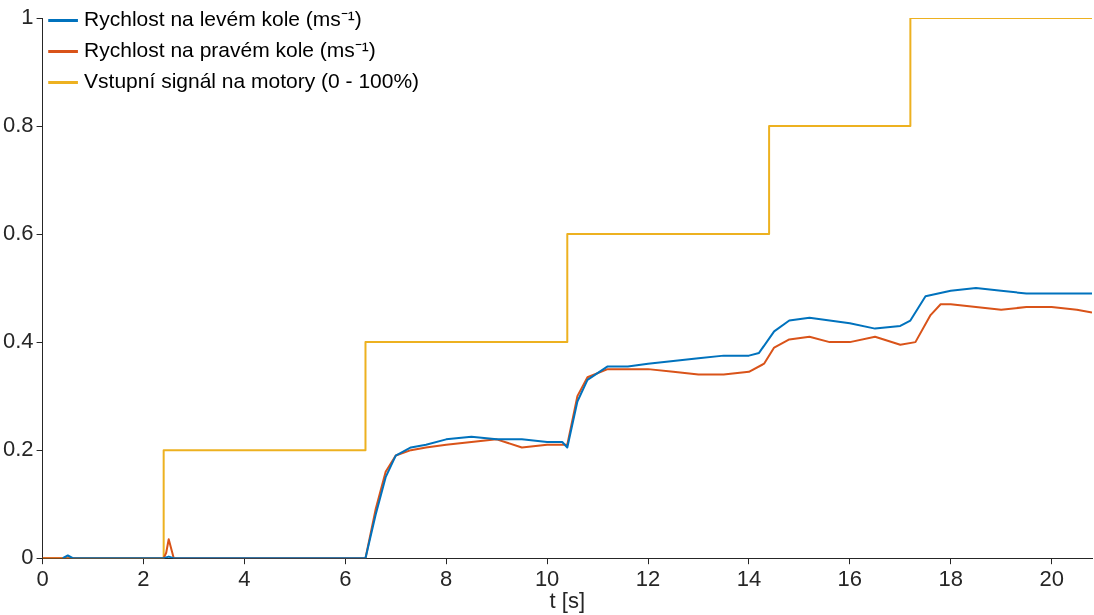  I want to click on x-tick-label: 4, so click(244, 579).